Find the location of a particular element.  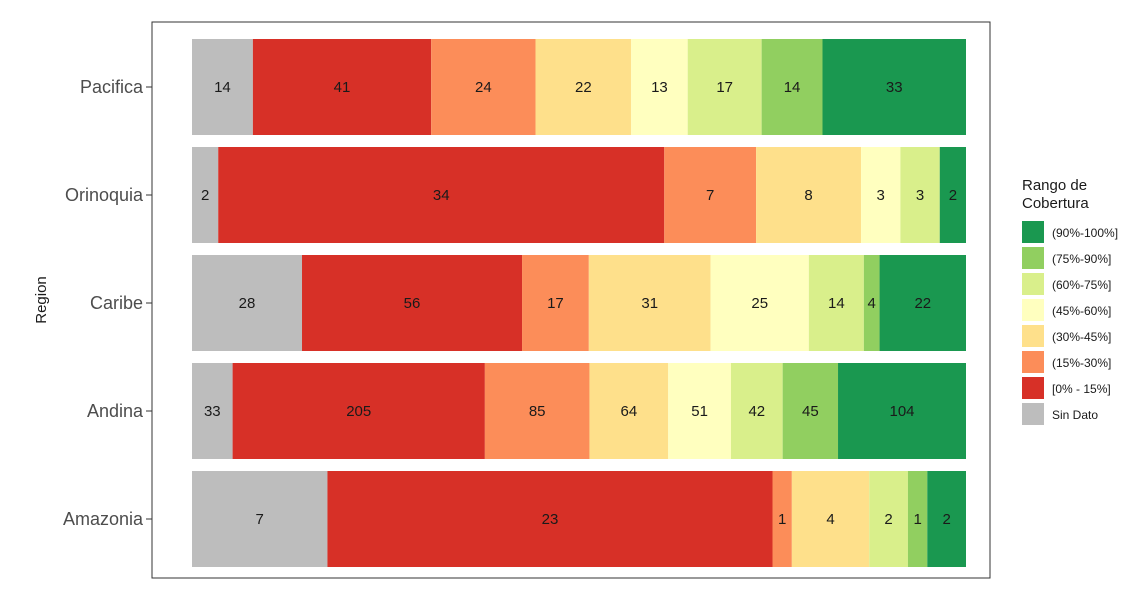

bar-segment-caribe-sin-dato is located at coordinates (247, 303).